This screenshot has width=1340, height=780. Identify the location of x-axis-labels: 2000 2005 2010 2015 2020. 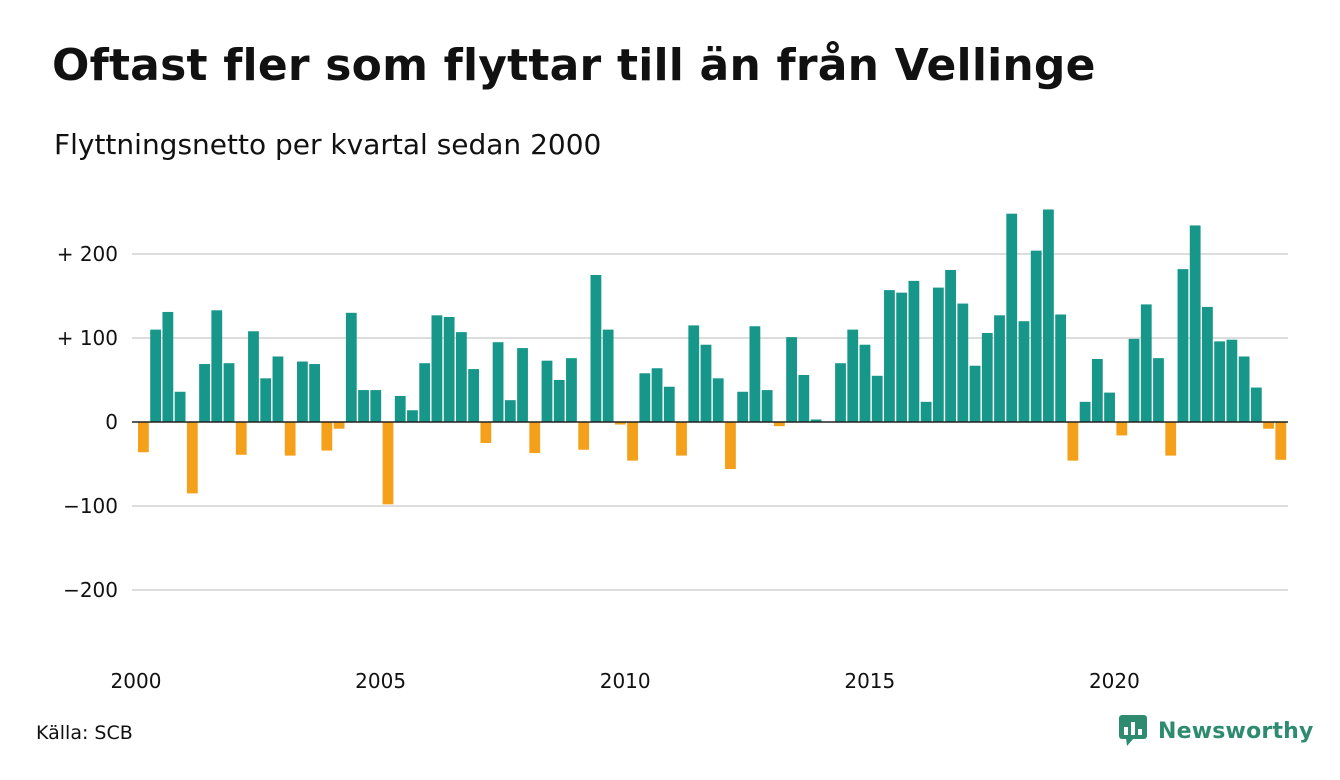
(625, 681).